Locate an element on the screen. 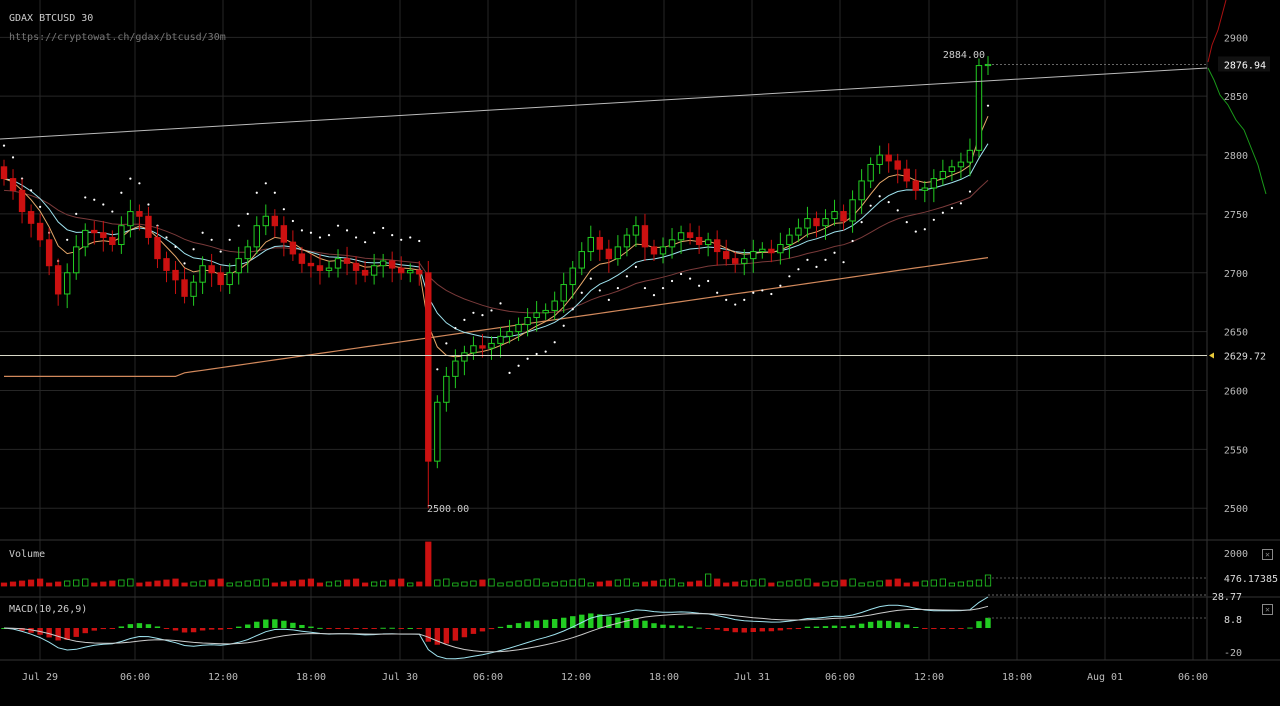  chart-url: https://cryptowat.ch/gdax/btcusd/30m is located at coordinates (117, 37).